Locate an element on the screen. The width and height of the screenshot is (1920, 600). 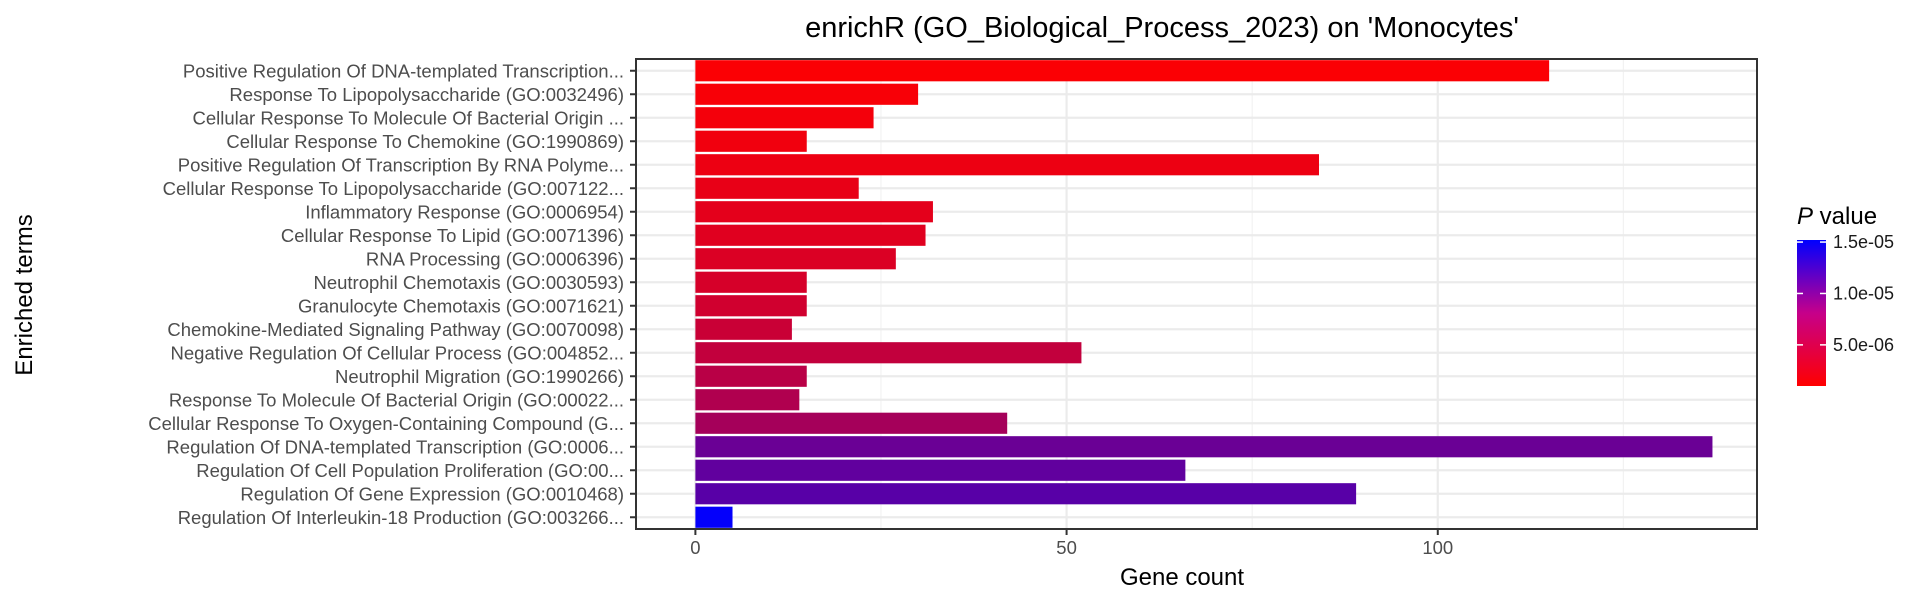
y-tick-label: RNA Processing (GO:0006396) is located at coordinates (495, 258).